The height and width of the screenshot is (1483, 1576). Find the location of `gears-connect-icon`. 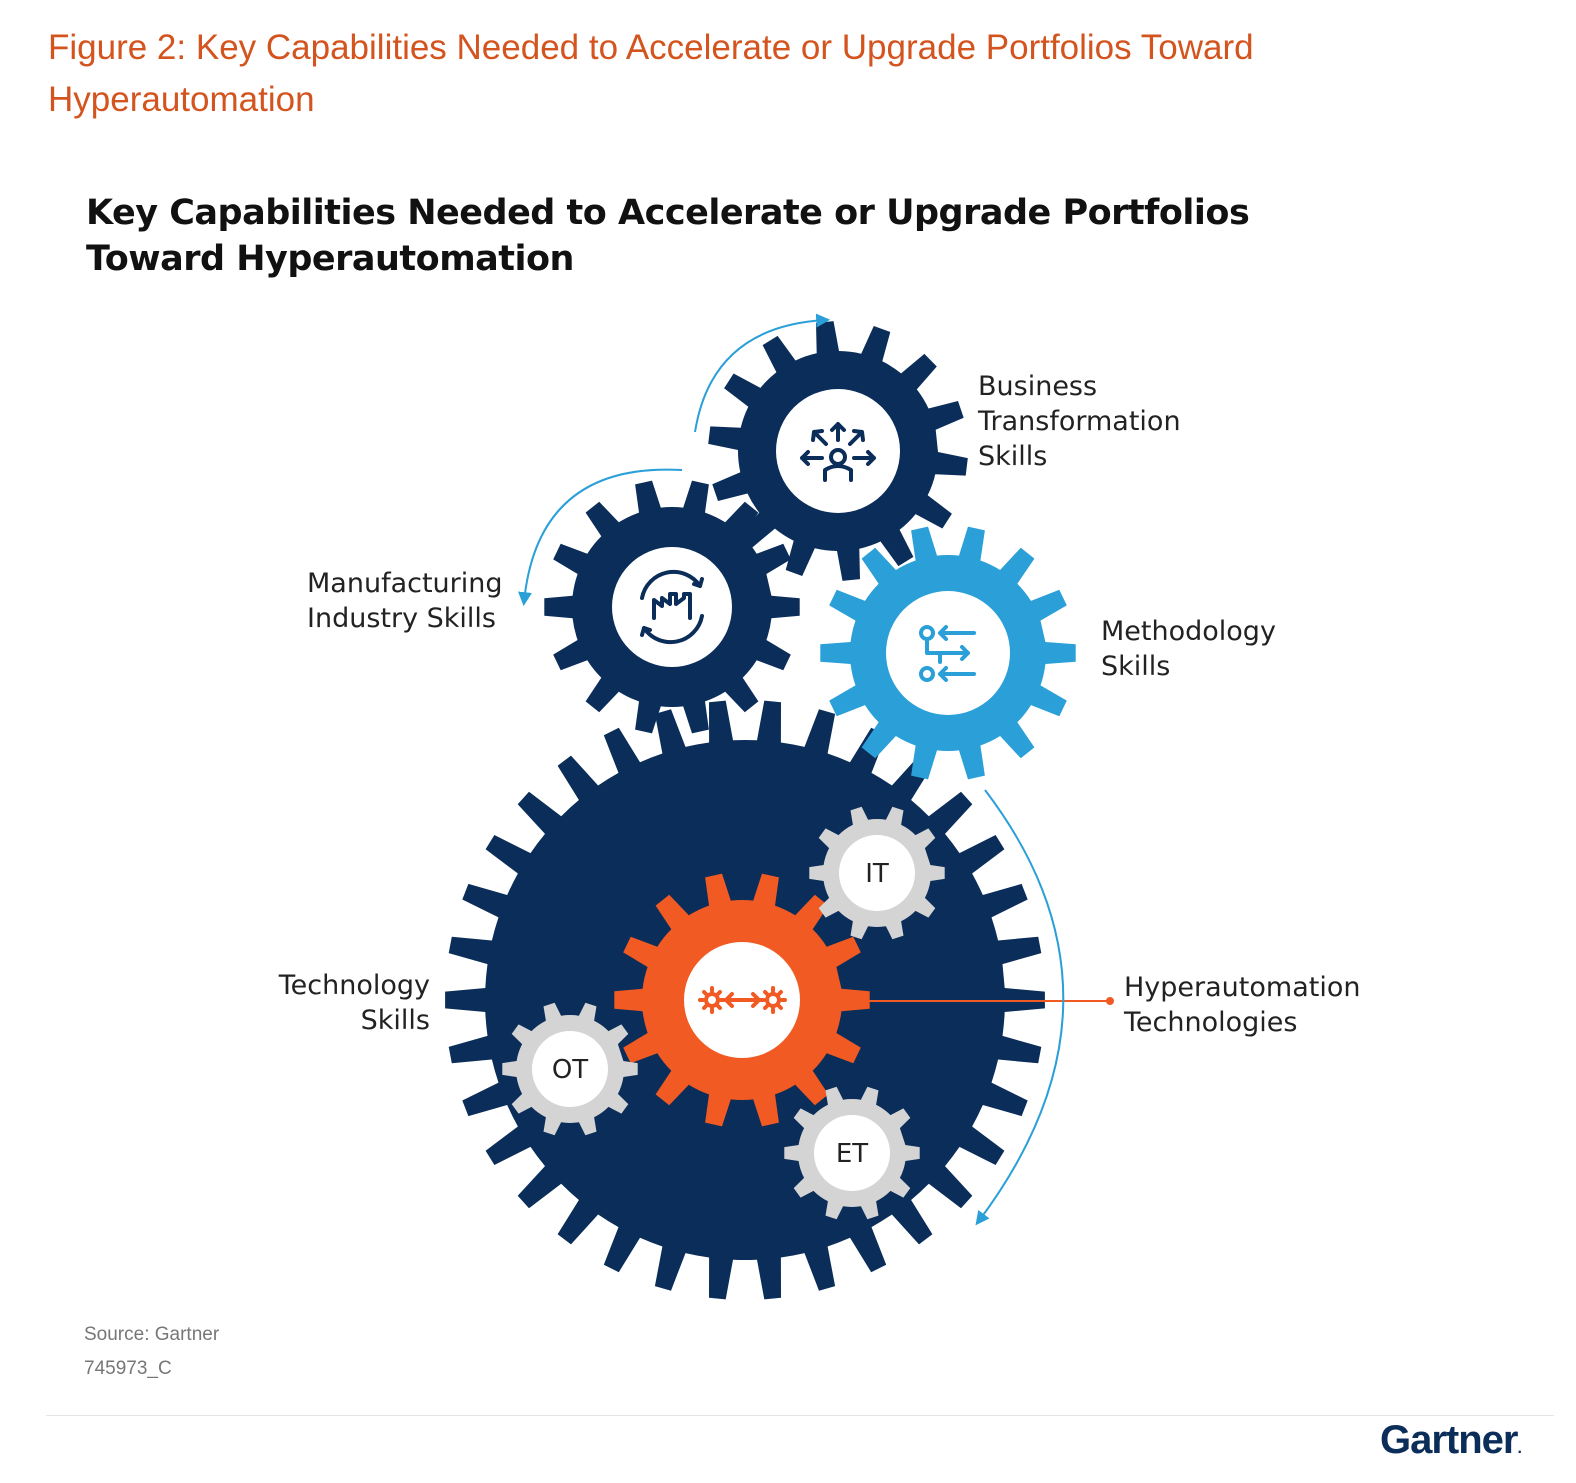

gears-connect-icon is located at coordinates (742, 1000).